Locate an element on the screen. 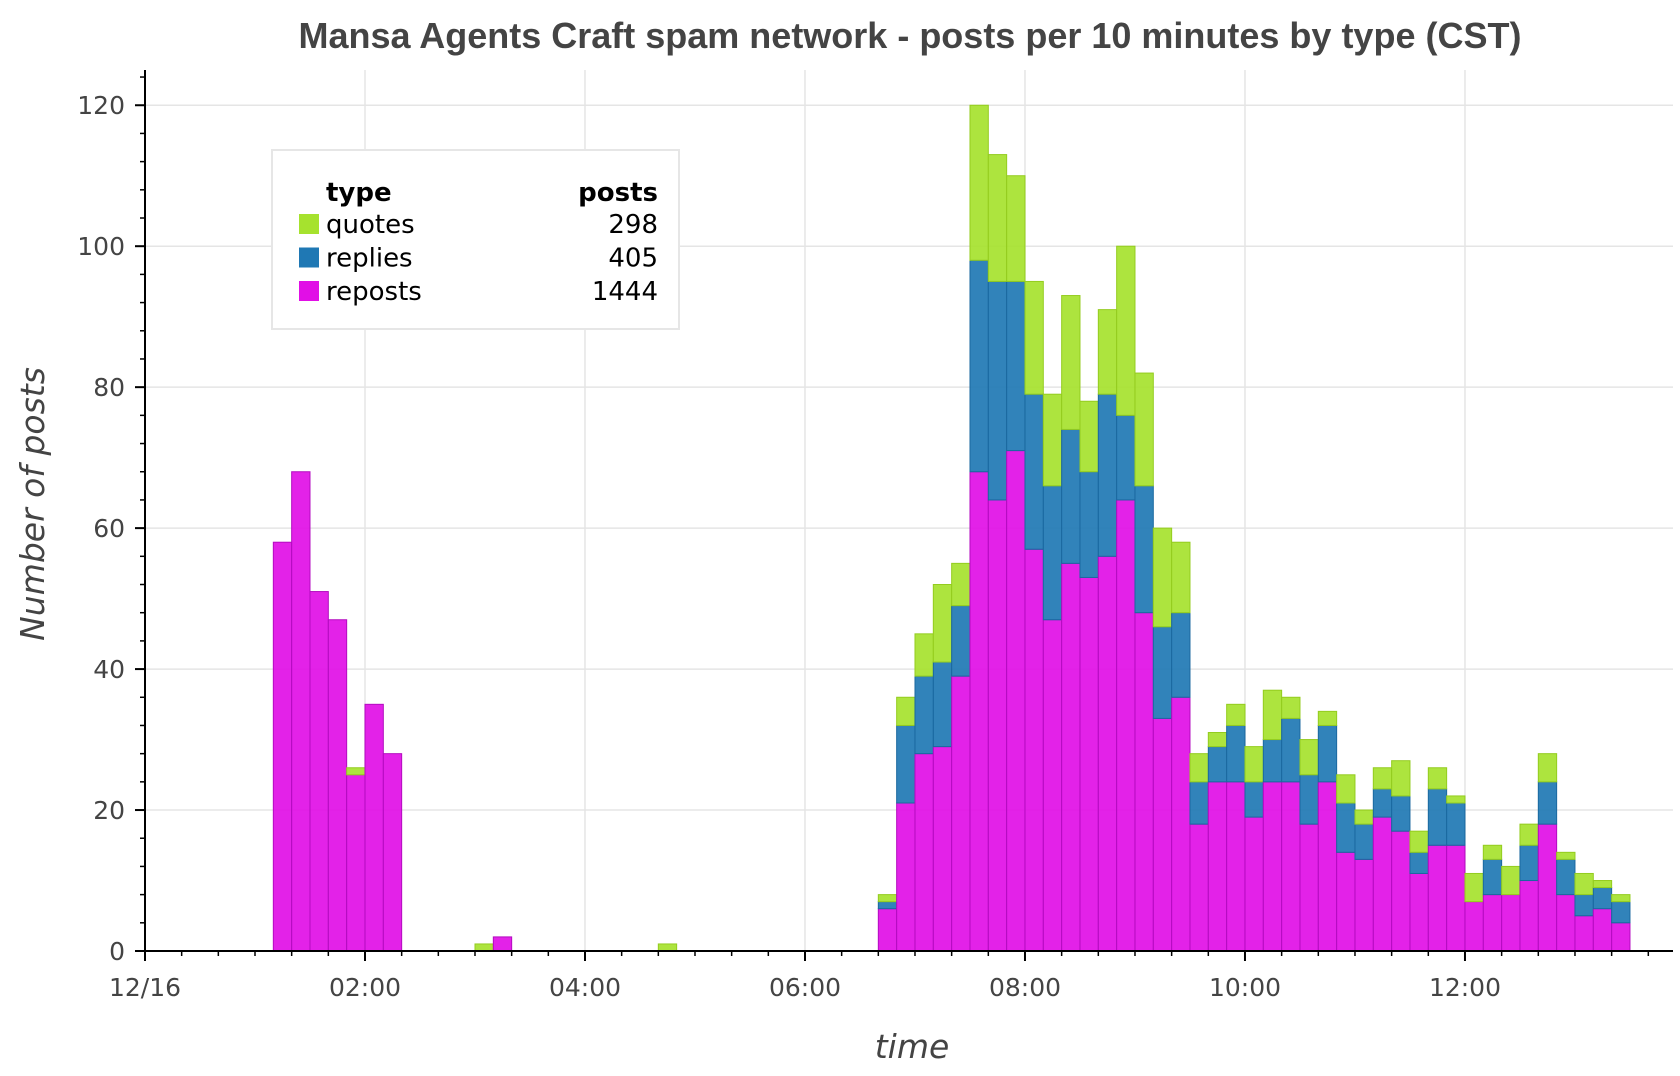 This screenshot has height=1076, width=1680. legend-swatch-reposts is located at coordinates (309, 291).